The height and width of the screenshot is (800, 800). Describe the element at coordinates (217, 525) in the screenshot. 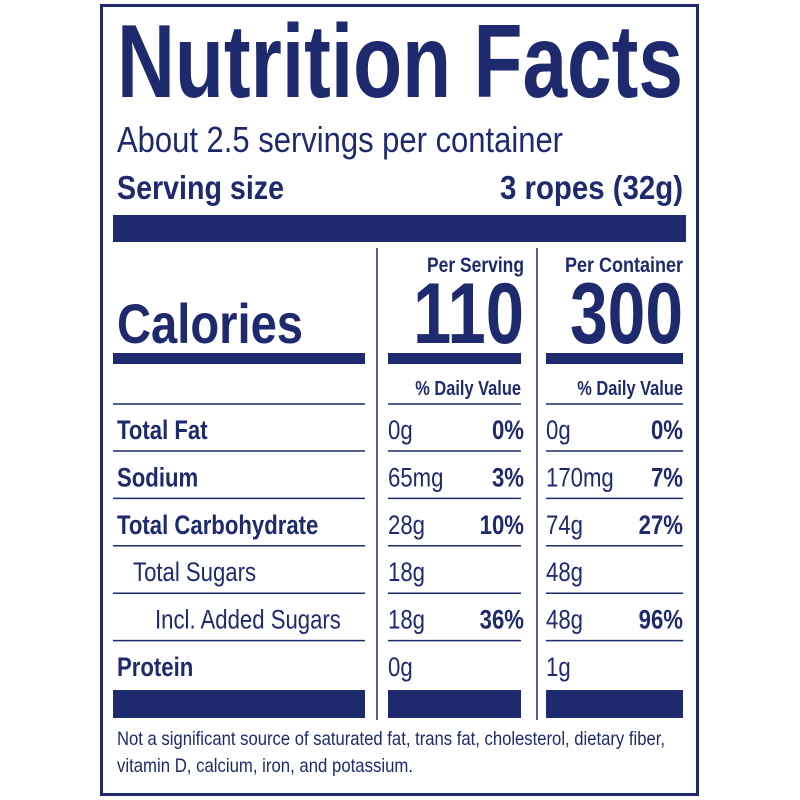

I see `nutrient-name: Total Carbohydrate` at that location.